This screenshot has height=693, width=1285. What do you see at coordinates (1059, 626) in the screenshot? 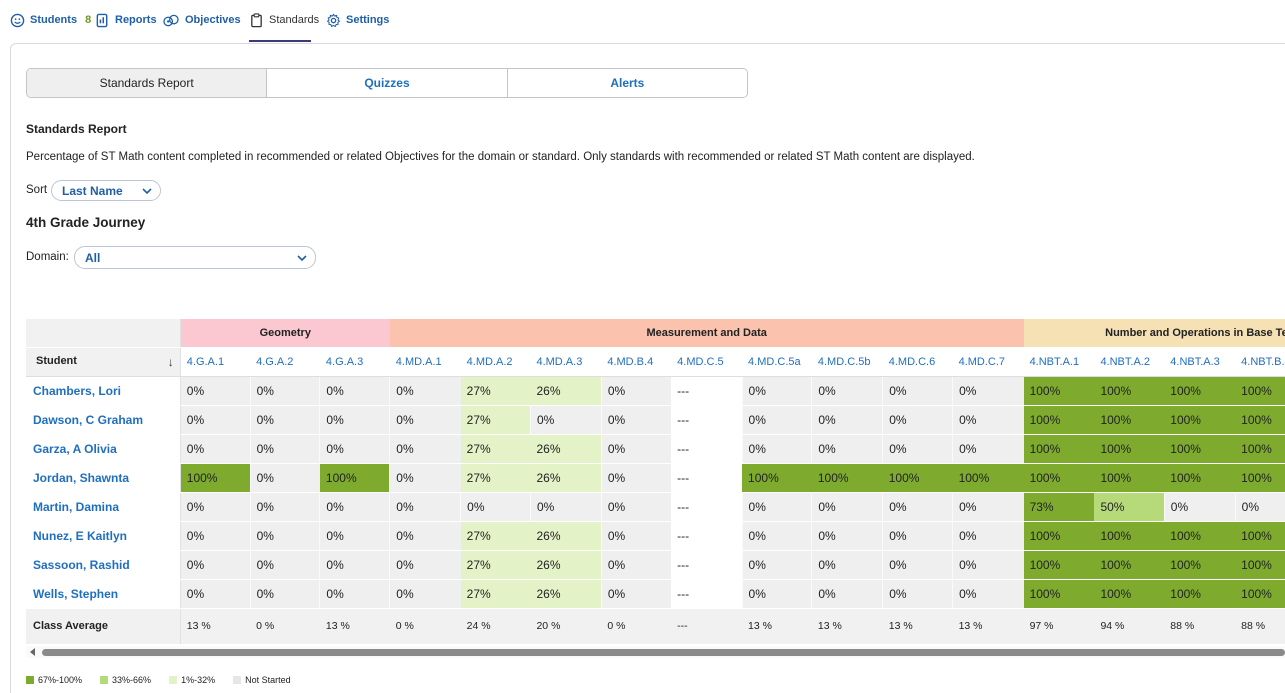
I see `average-cell: 97 %` at bounding box center [1059, 626].